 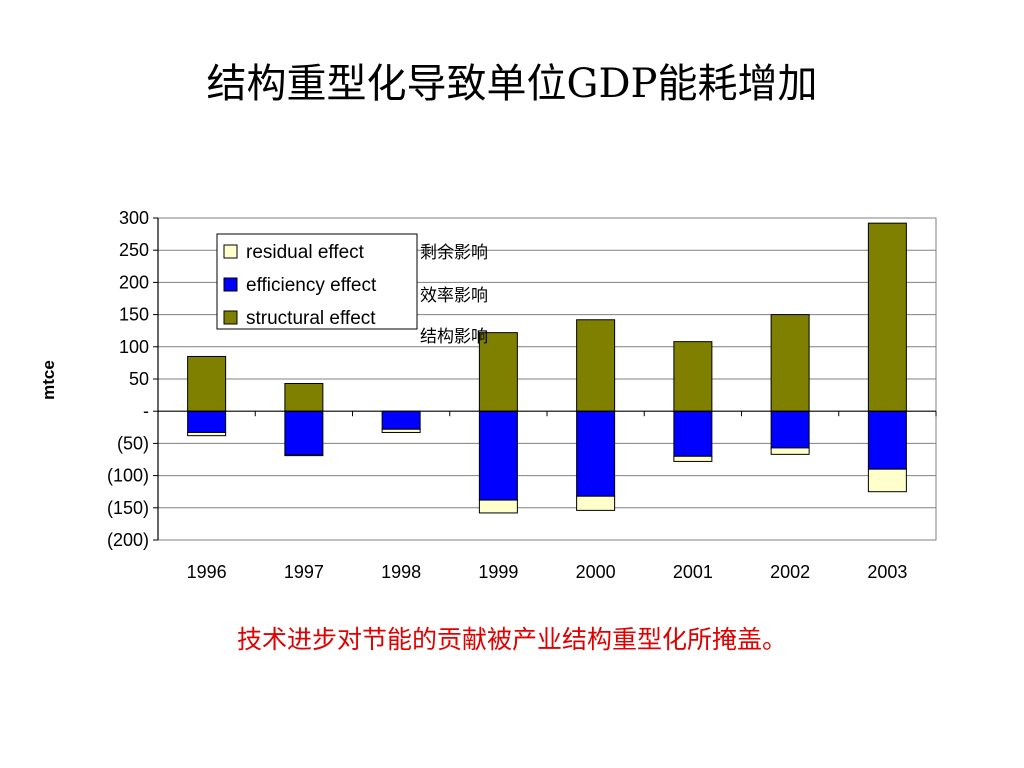 What do you see at coordinates (128, 476) in the screenshot?
I see `y-tick-label: (100)` at bounding box center [128, 476].